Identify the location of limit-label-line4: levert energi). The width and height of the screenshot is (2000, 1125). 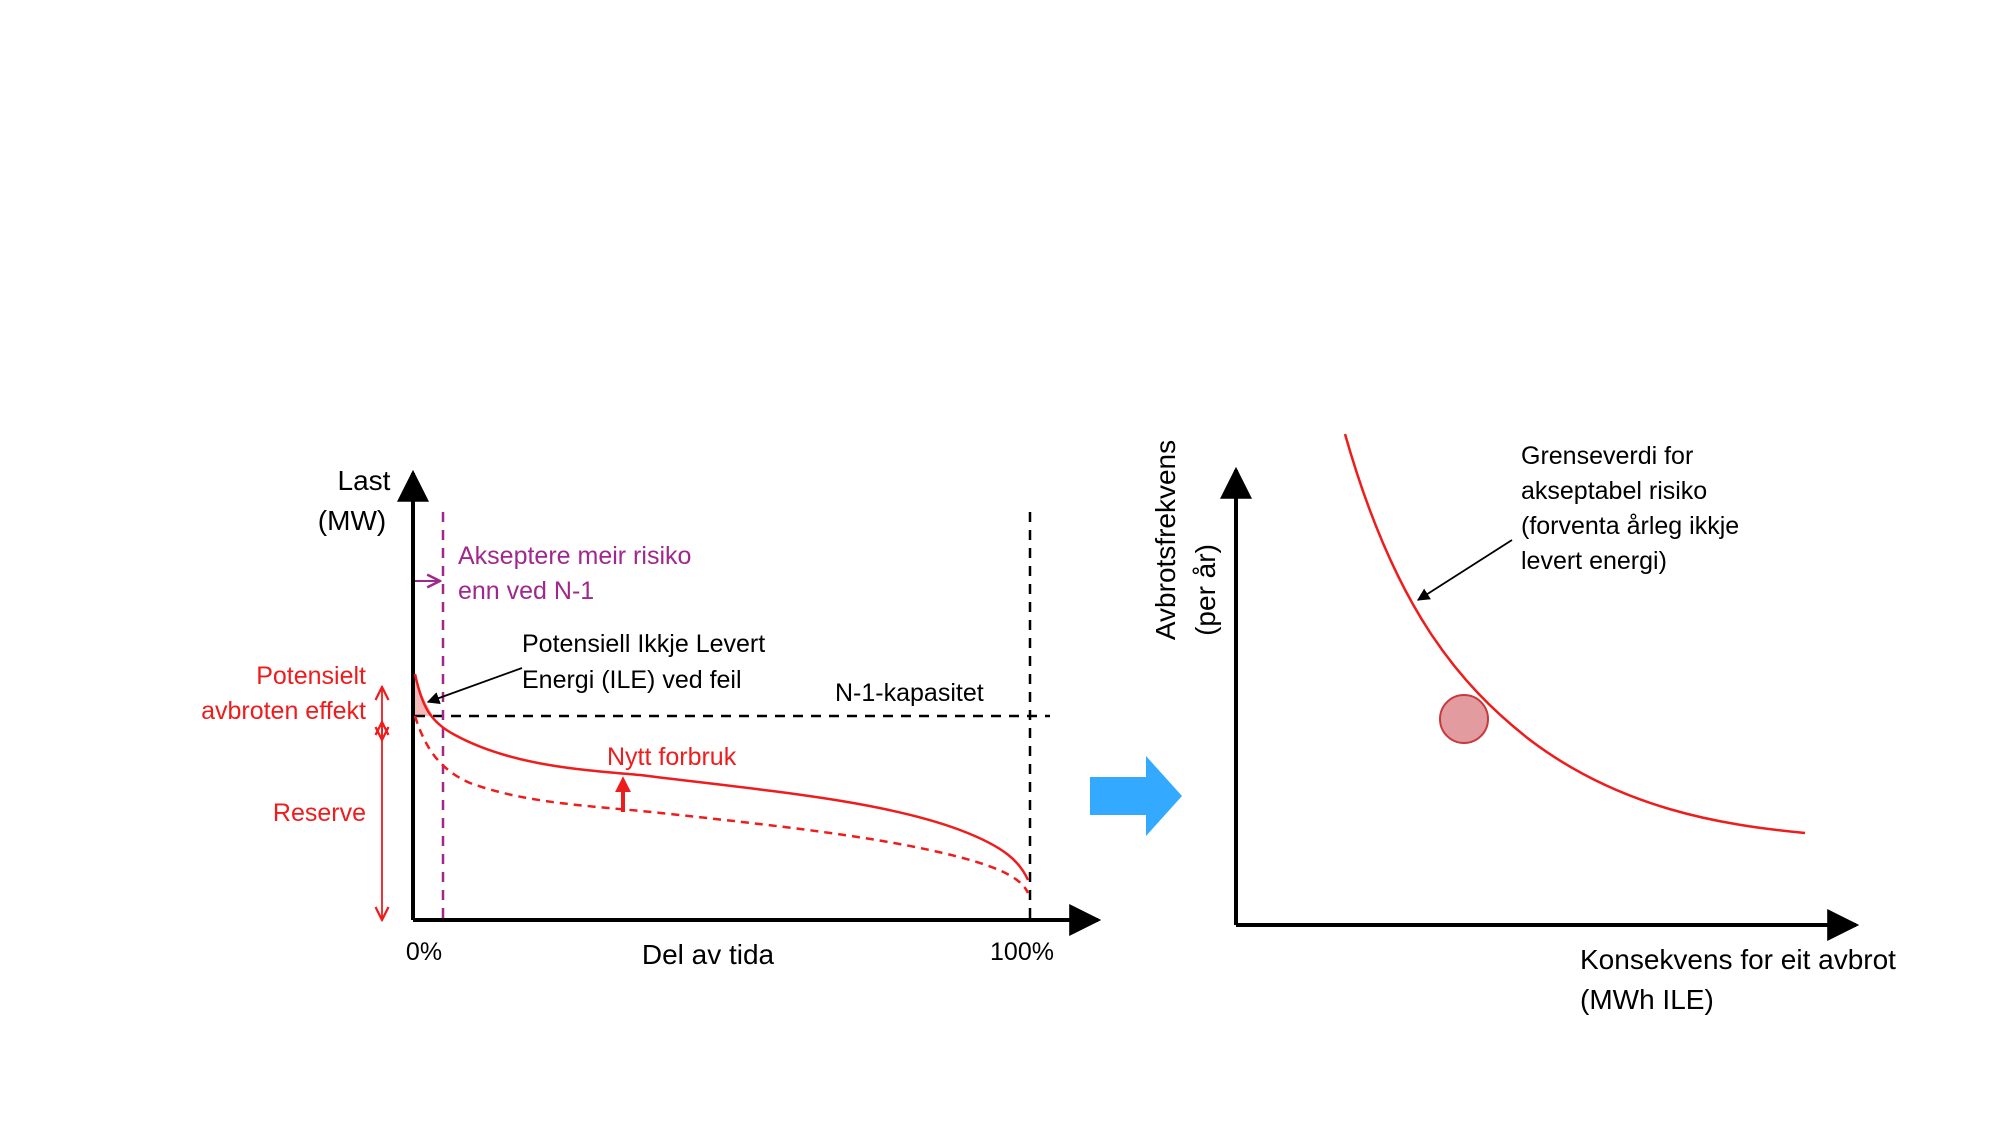
(1594, 561).